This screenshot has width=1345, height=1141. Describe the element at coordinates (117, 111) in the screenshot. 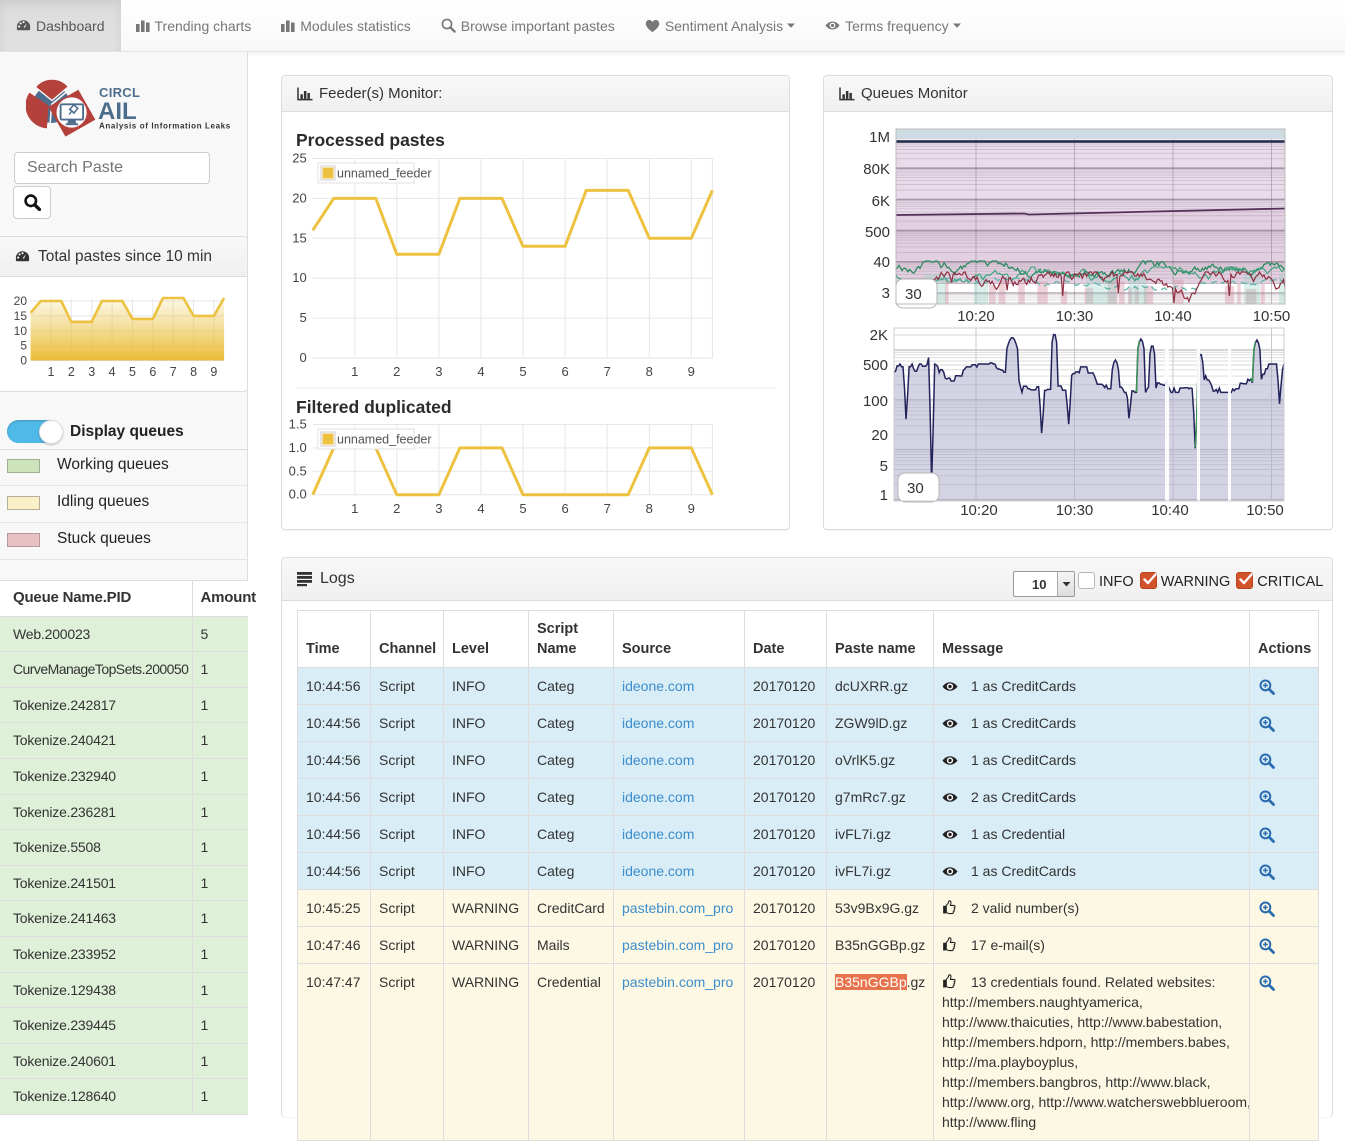

I see `svg-text: AIL` at that location.